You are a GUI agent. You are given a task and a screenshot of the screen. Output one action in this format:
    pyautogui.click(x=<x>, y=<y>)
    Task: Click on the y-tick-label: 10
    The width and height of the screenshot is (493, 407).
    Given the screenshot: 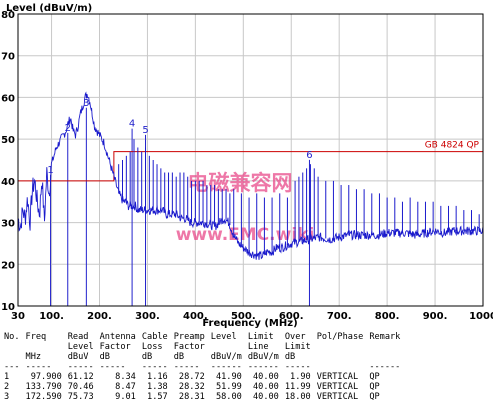 What is the action you would take?
    pyautogui.click(x=8, y=307)
    